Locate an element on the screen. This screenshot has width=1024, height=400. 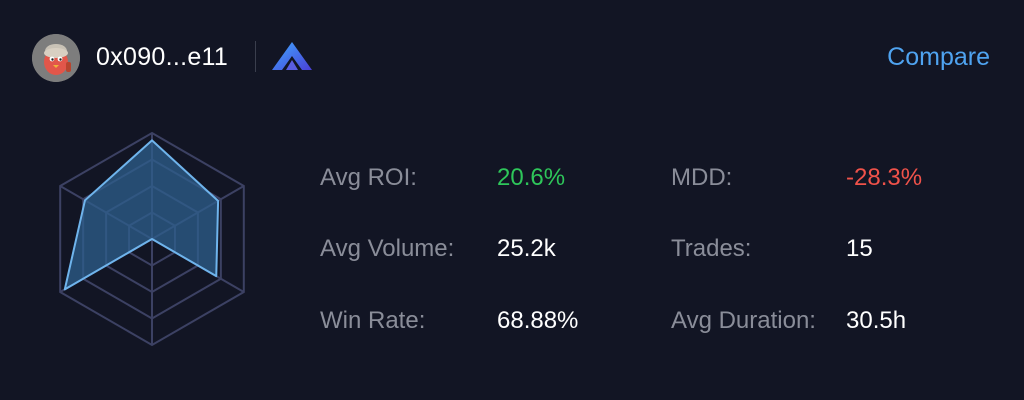
wallet-address: 0x090...e11 is located at coordinates (162, 57).